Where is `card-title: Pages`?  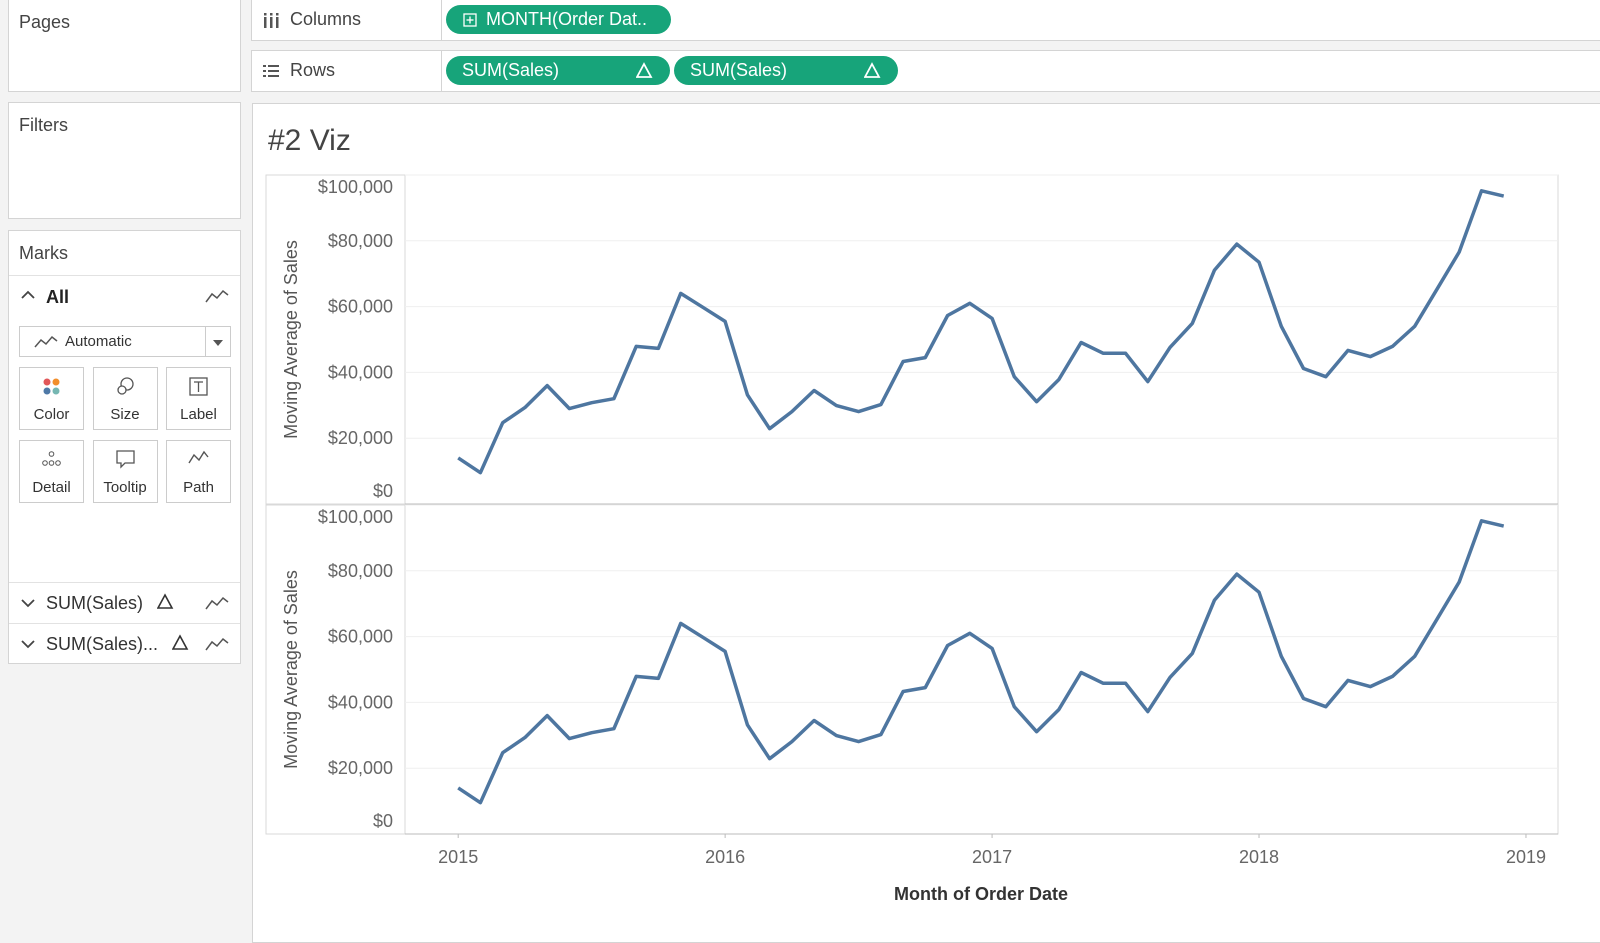 card-title: Pages is located at coordinates (45, 22).